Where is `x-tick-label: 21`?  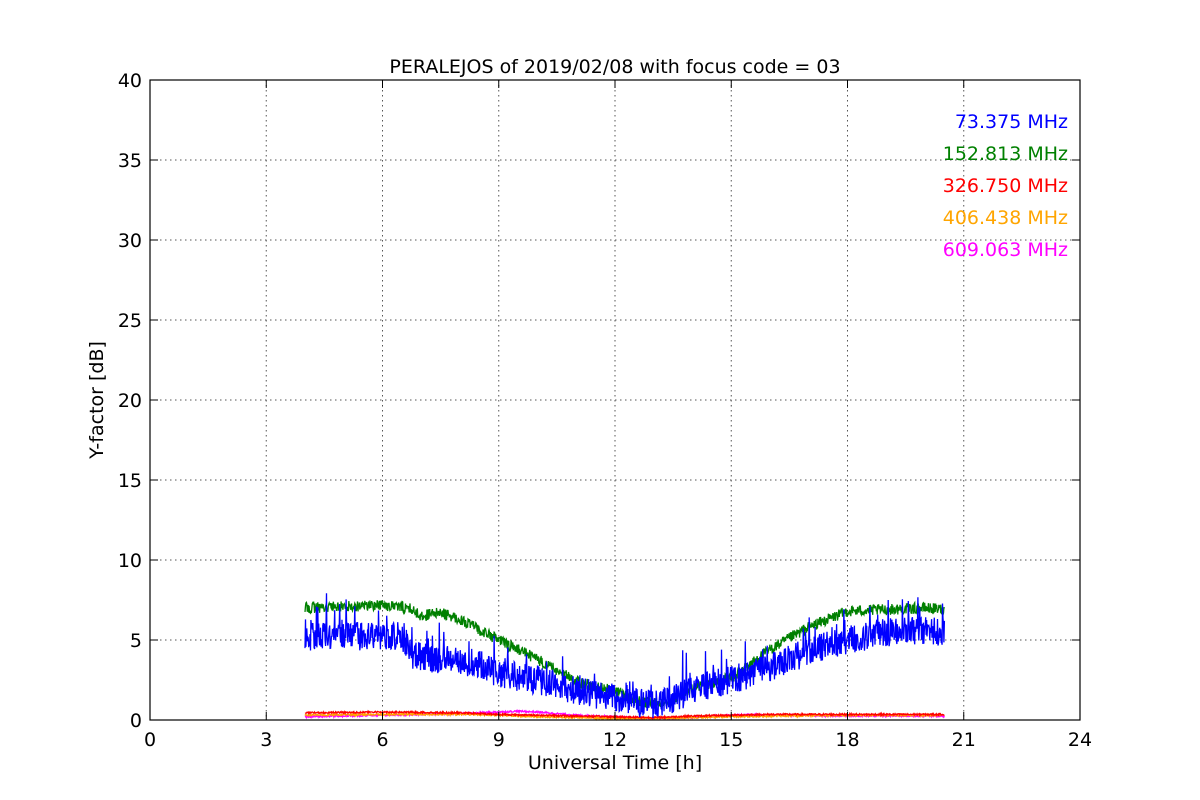 x-tick-label: 21 is located at coordinates (964, 740).